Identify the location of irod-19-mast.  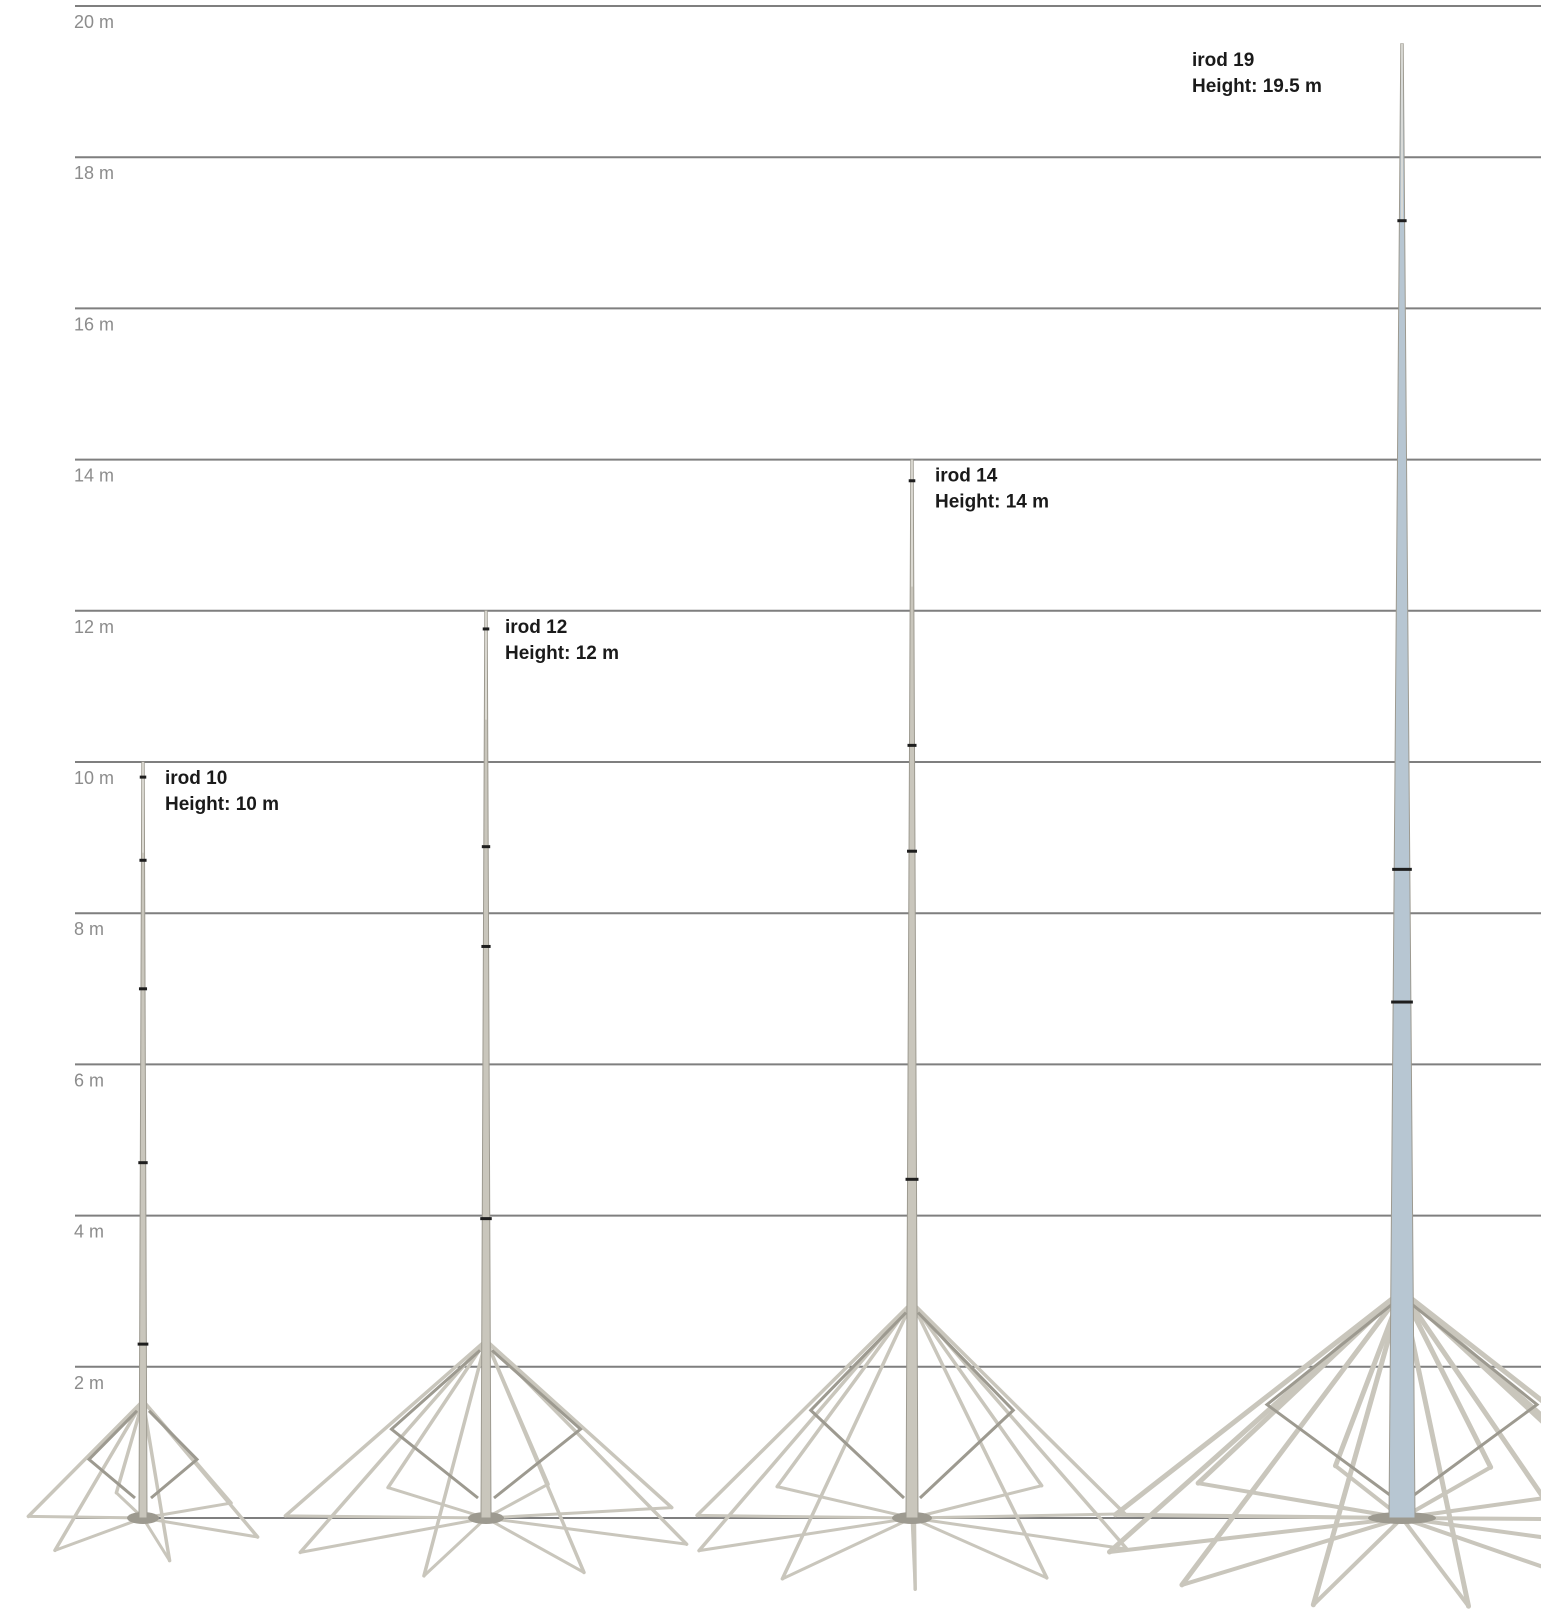
(1402, 781).